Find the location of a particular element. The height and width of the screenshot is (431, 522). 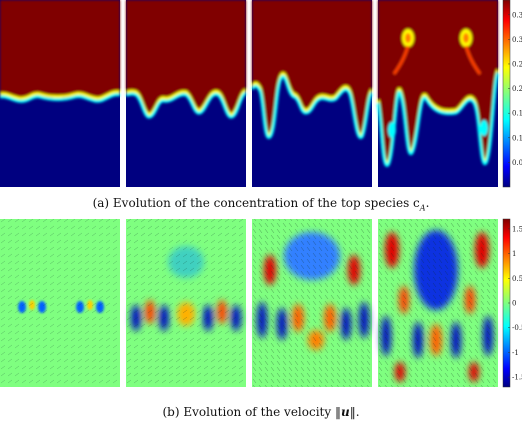

caption-a-subscript: A is located at coordinates (422, 208).